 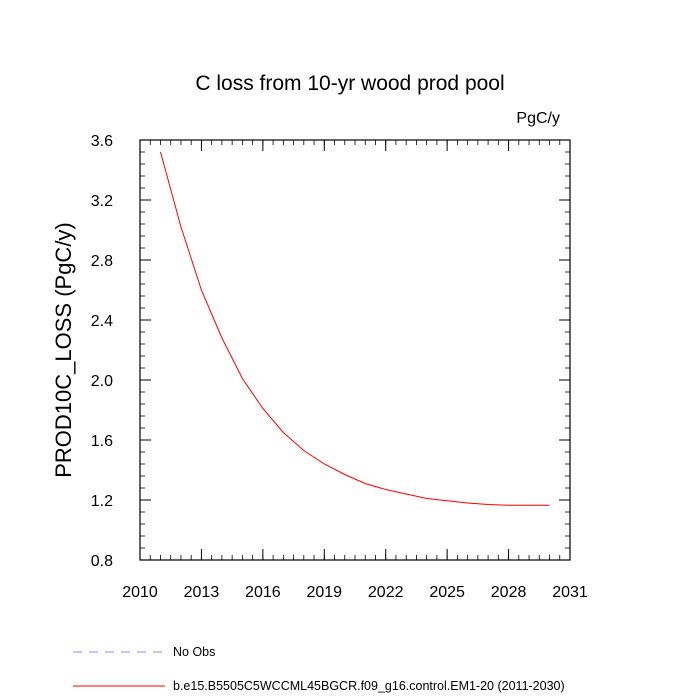 I want to click on x-tick-label: 2013, so click(x=202, y=592).